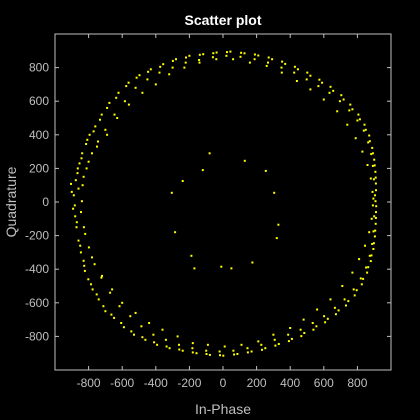 This screenshot has height=420, width=420. What do you see at coordinates (37, 336) in the screenshot?
I see `y-tick-label: -800` at bounding box center [37, 336].